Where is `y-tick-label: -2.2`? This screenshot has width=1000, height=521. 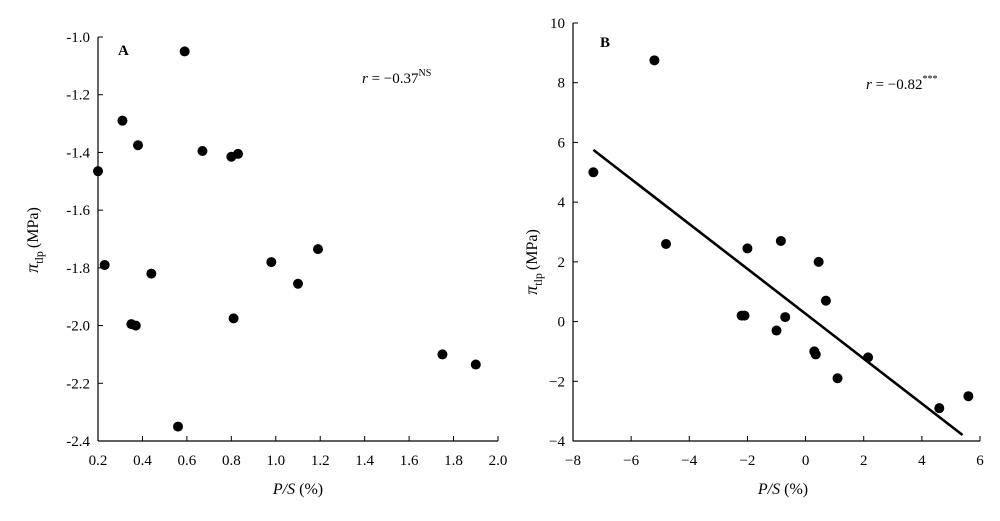 y-tick-label: -2.2 is located at coordinates (78, 384).